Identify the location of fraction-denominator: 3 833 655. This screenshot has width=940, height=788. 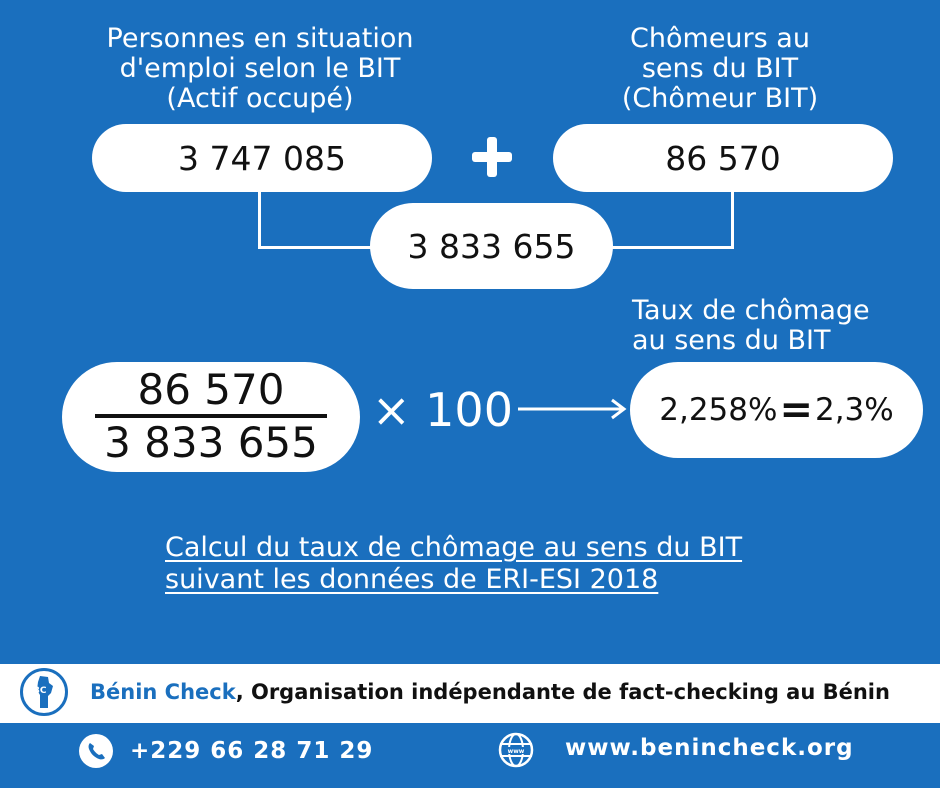
(211, 442).